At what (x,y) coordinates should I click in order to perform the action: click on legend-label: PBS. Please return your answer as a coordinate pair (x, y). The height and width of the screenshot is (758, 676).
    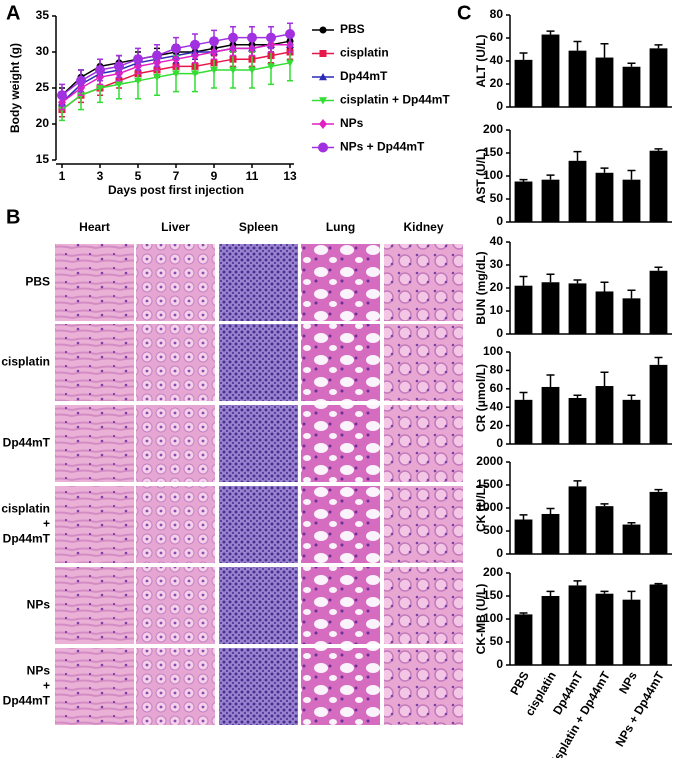
    Looking at the image, I should click on (352, 29).